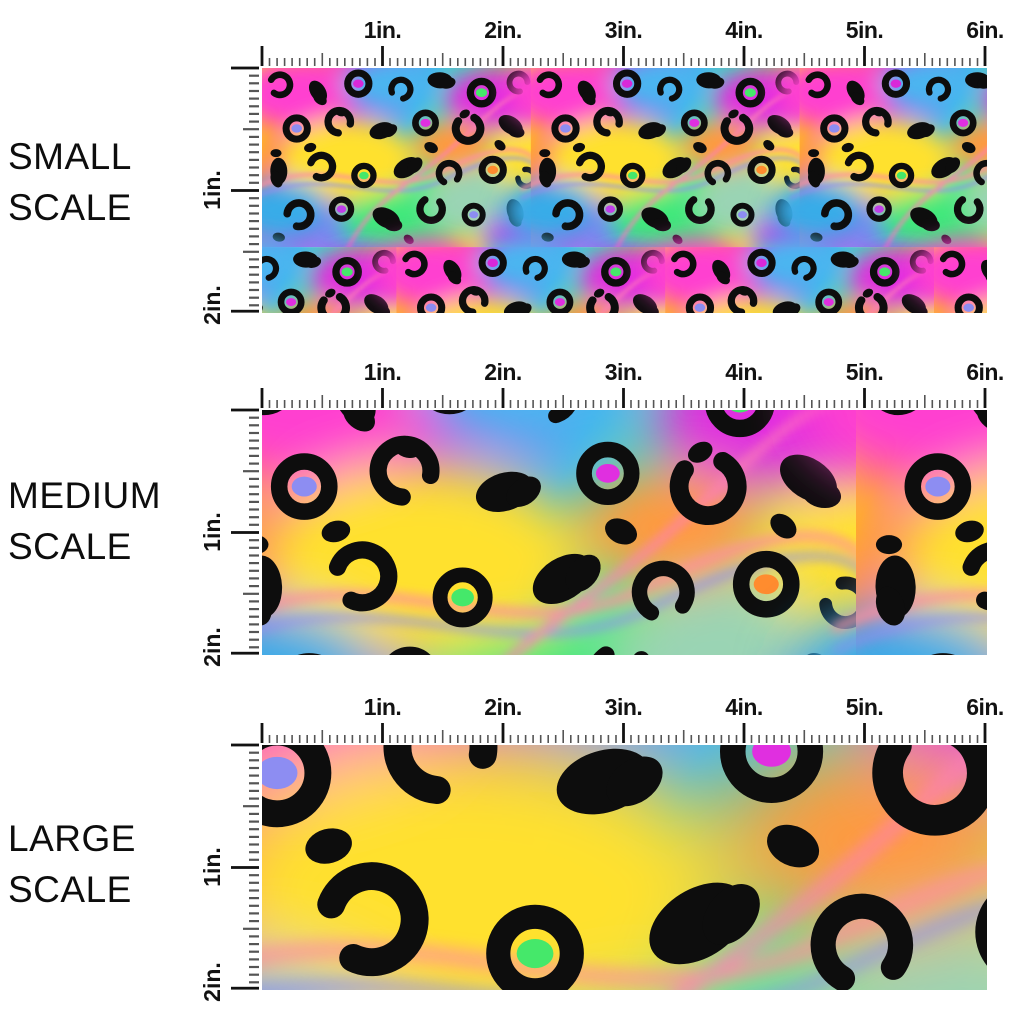 The height and width of the screenshot is (1024, 1024). I want to click on vertical-ruler-small, so click(245, 189).